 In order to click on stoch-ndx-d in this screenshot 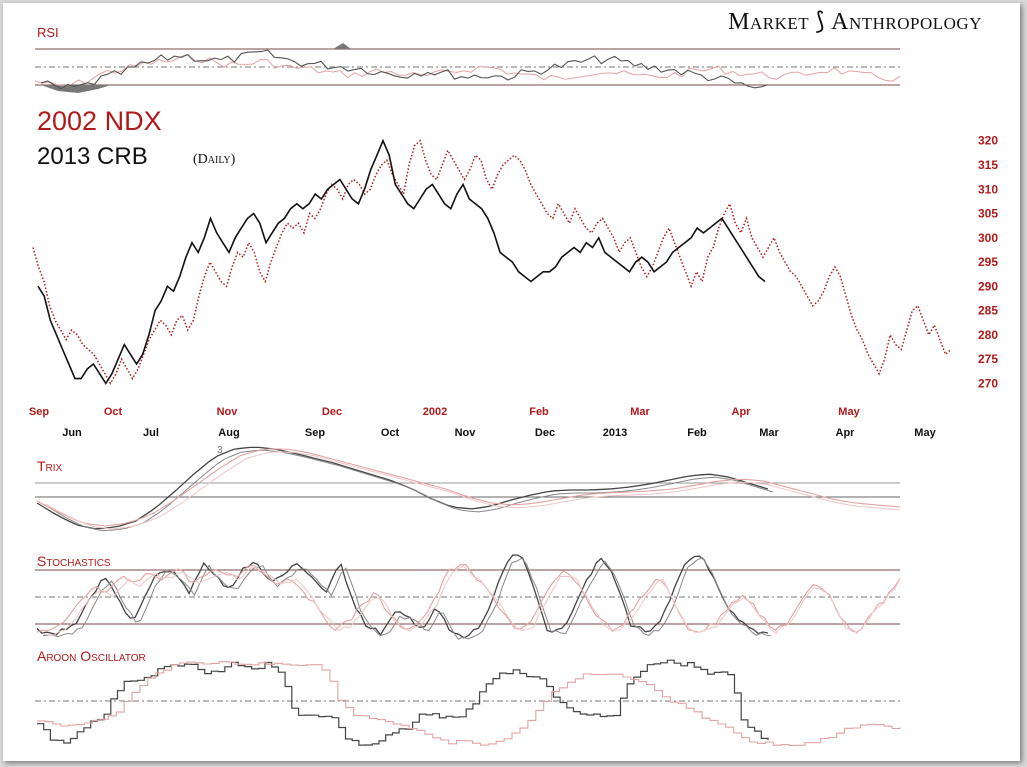, I will do `click(471, 600)`.